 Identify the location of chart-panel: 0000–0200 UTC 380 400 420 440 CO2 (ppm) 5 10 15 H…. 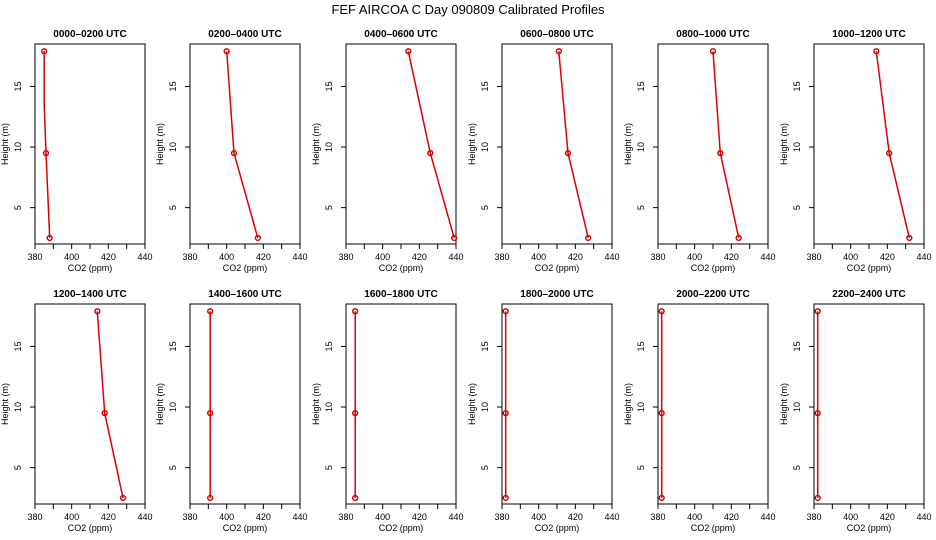
(76, 151).